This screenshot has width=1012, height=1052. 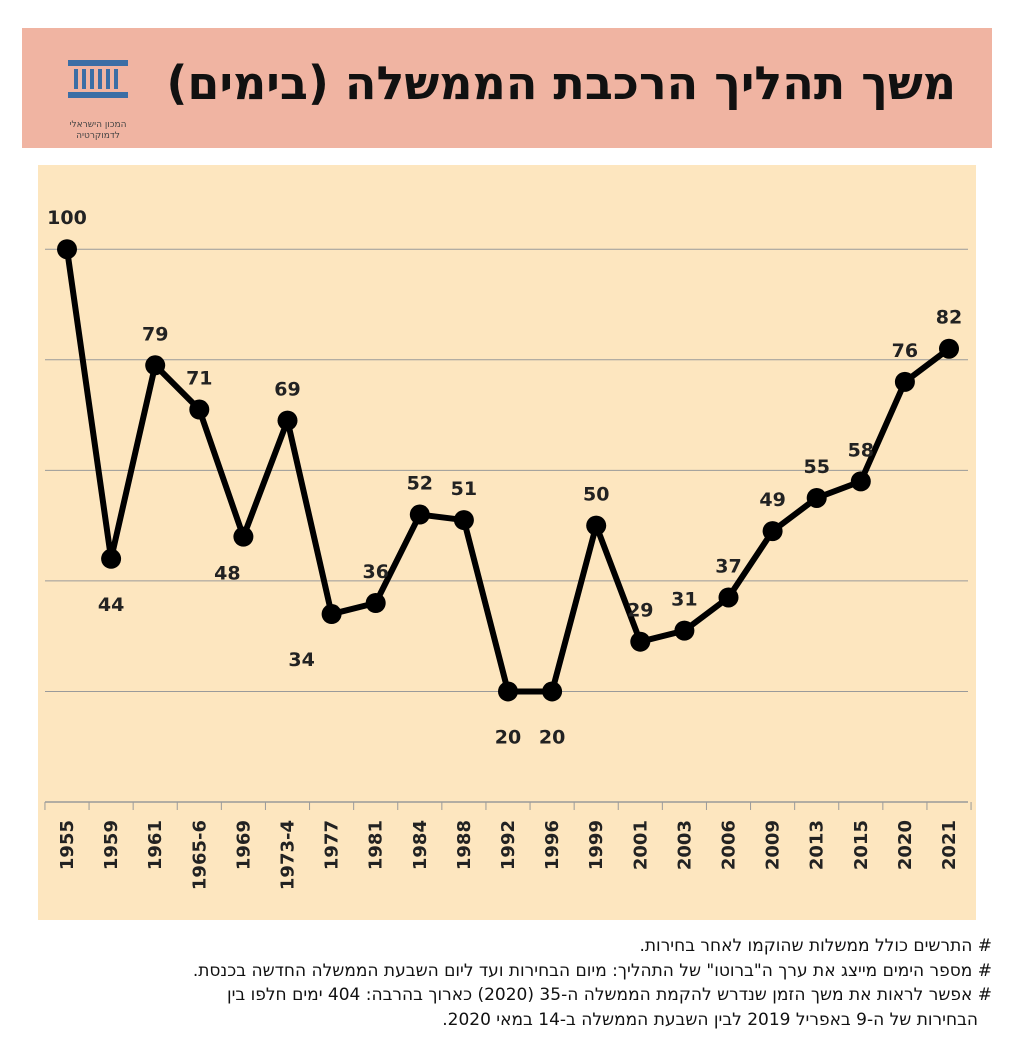 I want to click on data-label: 36, so click(x=375, y=572).